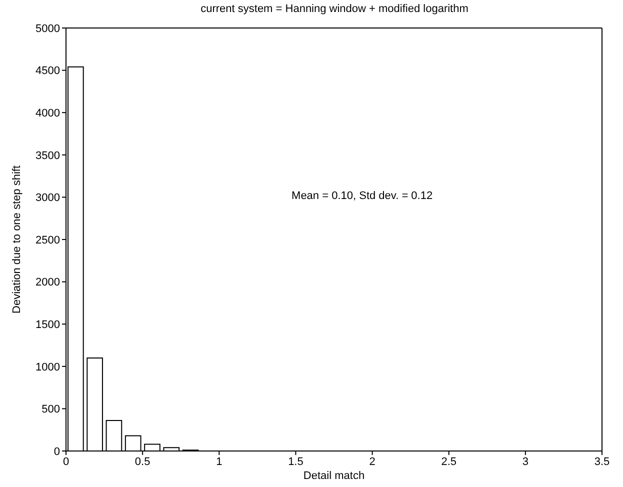 The width and height of the screenshot is (623, 487). What do you see at coordinates (48, 28) in the screenshot?
I see `y-tick-label: 5000` at bounding box center [48, 28].